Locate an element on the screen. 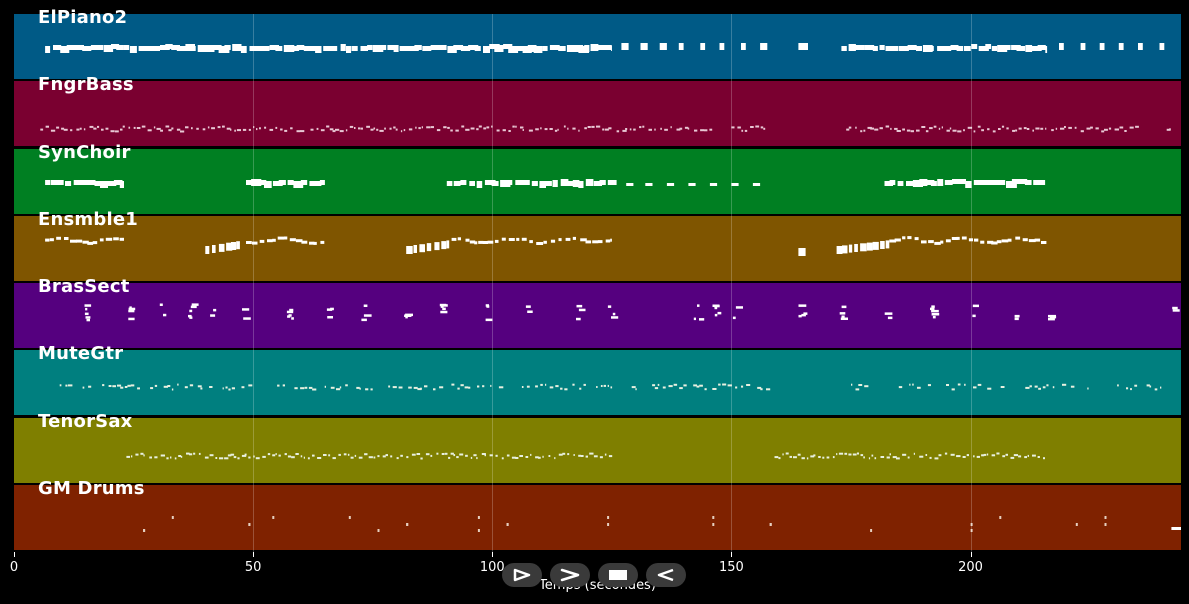 The height and width of the screenshot is (604, 1189). play-button is located at coordinates (522, 575).